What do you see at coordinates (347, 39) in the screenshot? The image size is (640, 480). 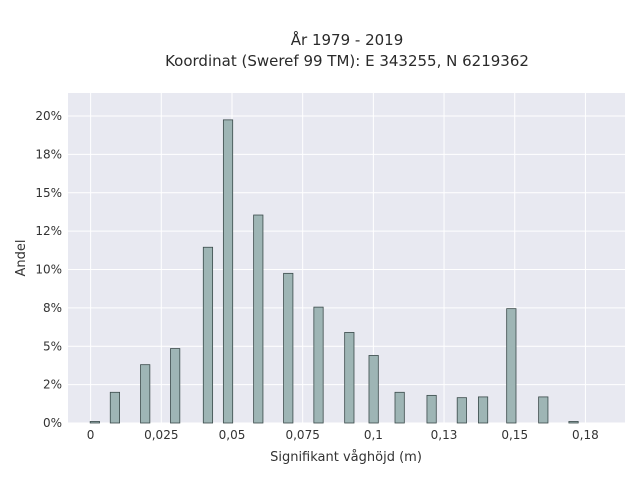 I see `chart-title-line-1: År 1979 - 2019` at bounding box center [347, 39].